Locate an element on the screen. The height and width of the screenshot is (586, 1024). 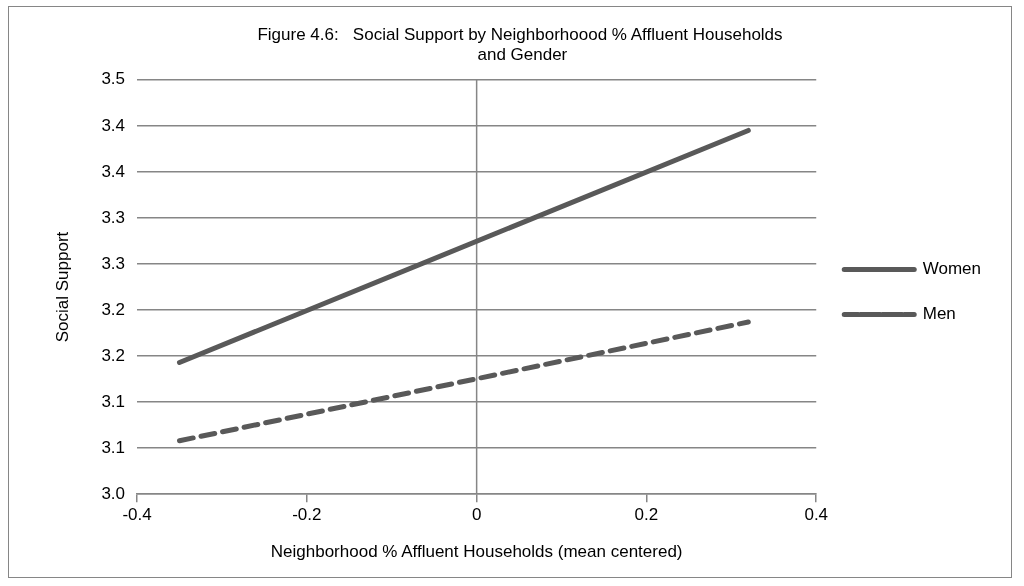
y-axis-title: Social Support is located at coordinates (62, 287).